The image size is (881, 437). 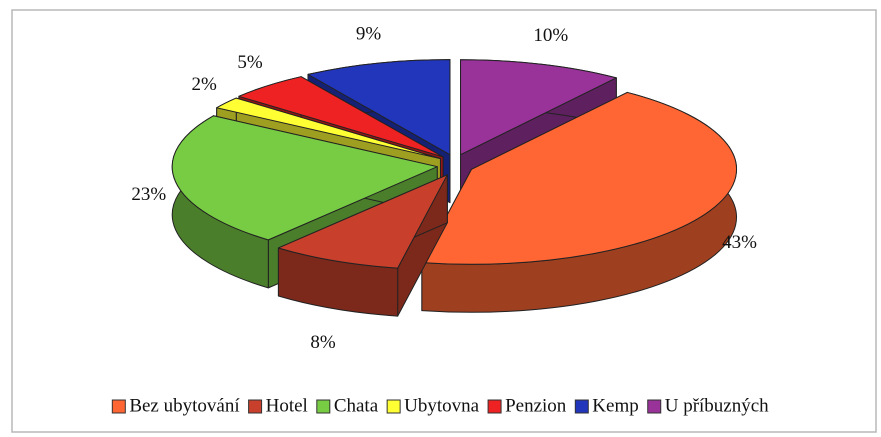 I want to click on data-label: 43%, so click(x=739, y=242).